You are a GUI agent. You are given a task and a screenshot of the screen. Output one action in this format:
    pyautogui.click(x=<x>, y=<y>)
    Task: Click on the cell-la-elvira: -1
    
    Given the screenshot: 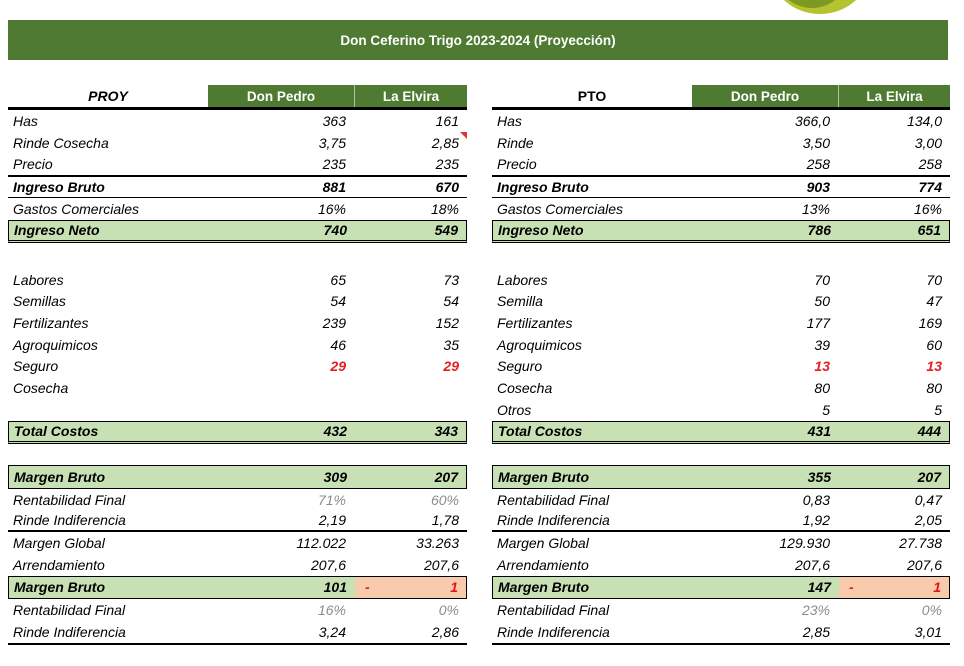 What is the action you would take?
    pyautogui.click(x=894, y=587)
    